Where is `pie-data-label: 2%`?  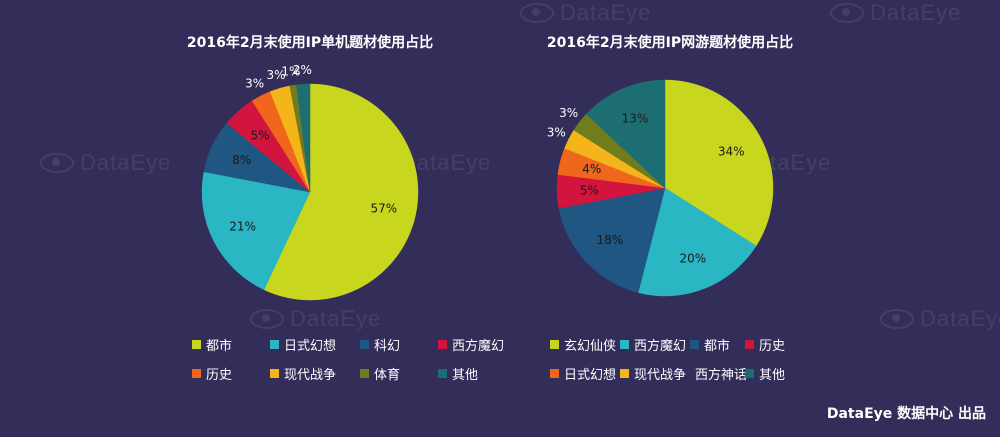
pie-data-label: 2% is located at coordinates (302, 70).